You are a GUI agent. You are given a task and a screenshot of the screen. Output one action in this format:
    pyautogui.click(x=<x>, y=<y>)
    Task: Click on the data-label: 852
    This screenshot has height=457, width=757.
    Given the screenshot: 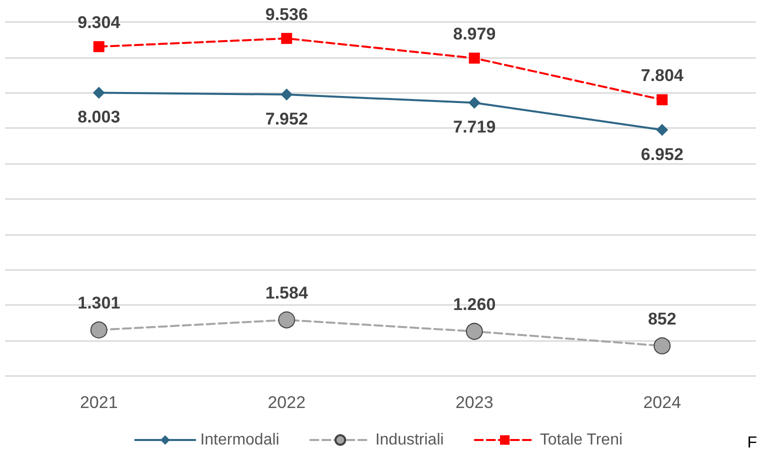 What is the action you would take?
    pyautogui.click(x=662, y=318)
    